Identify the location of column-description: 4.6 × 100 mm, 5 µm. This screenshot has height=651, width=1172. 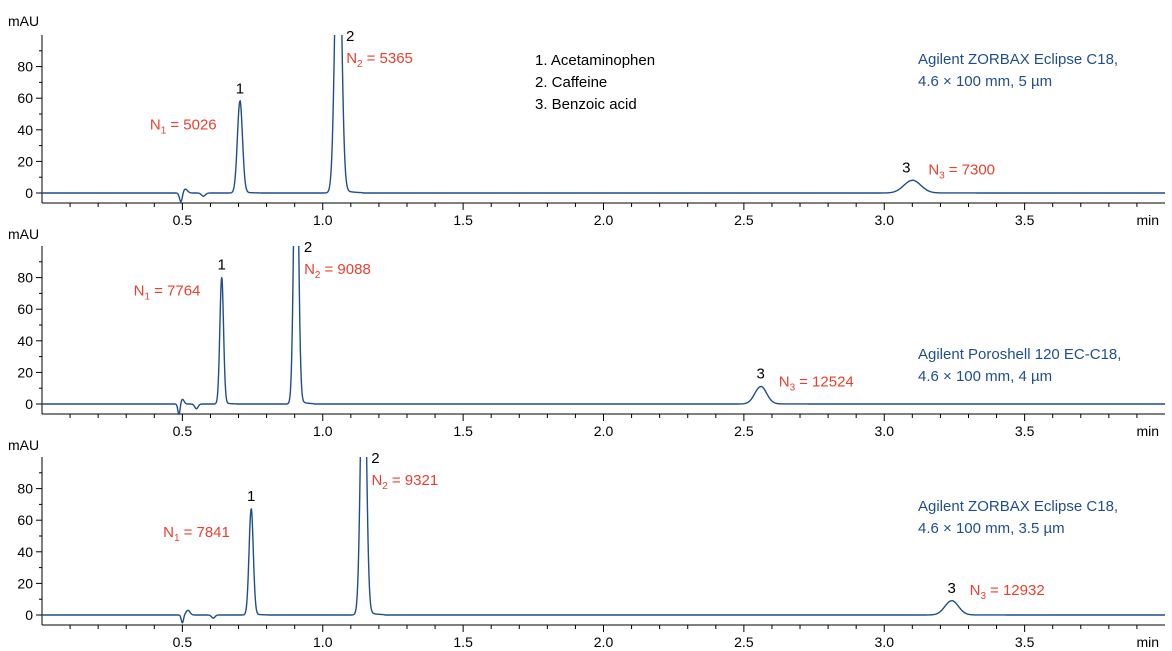
(985, 81).